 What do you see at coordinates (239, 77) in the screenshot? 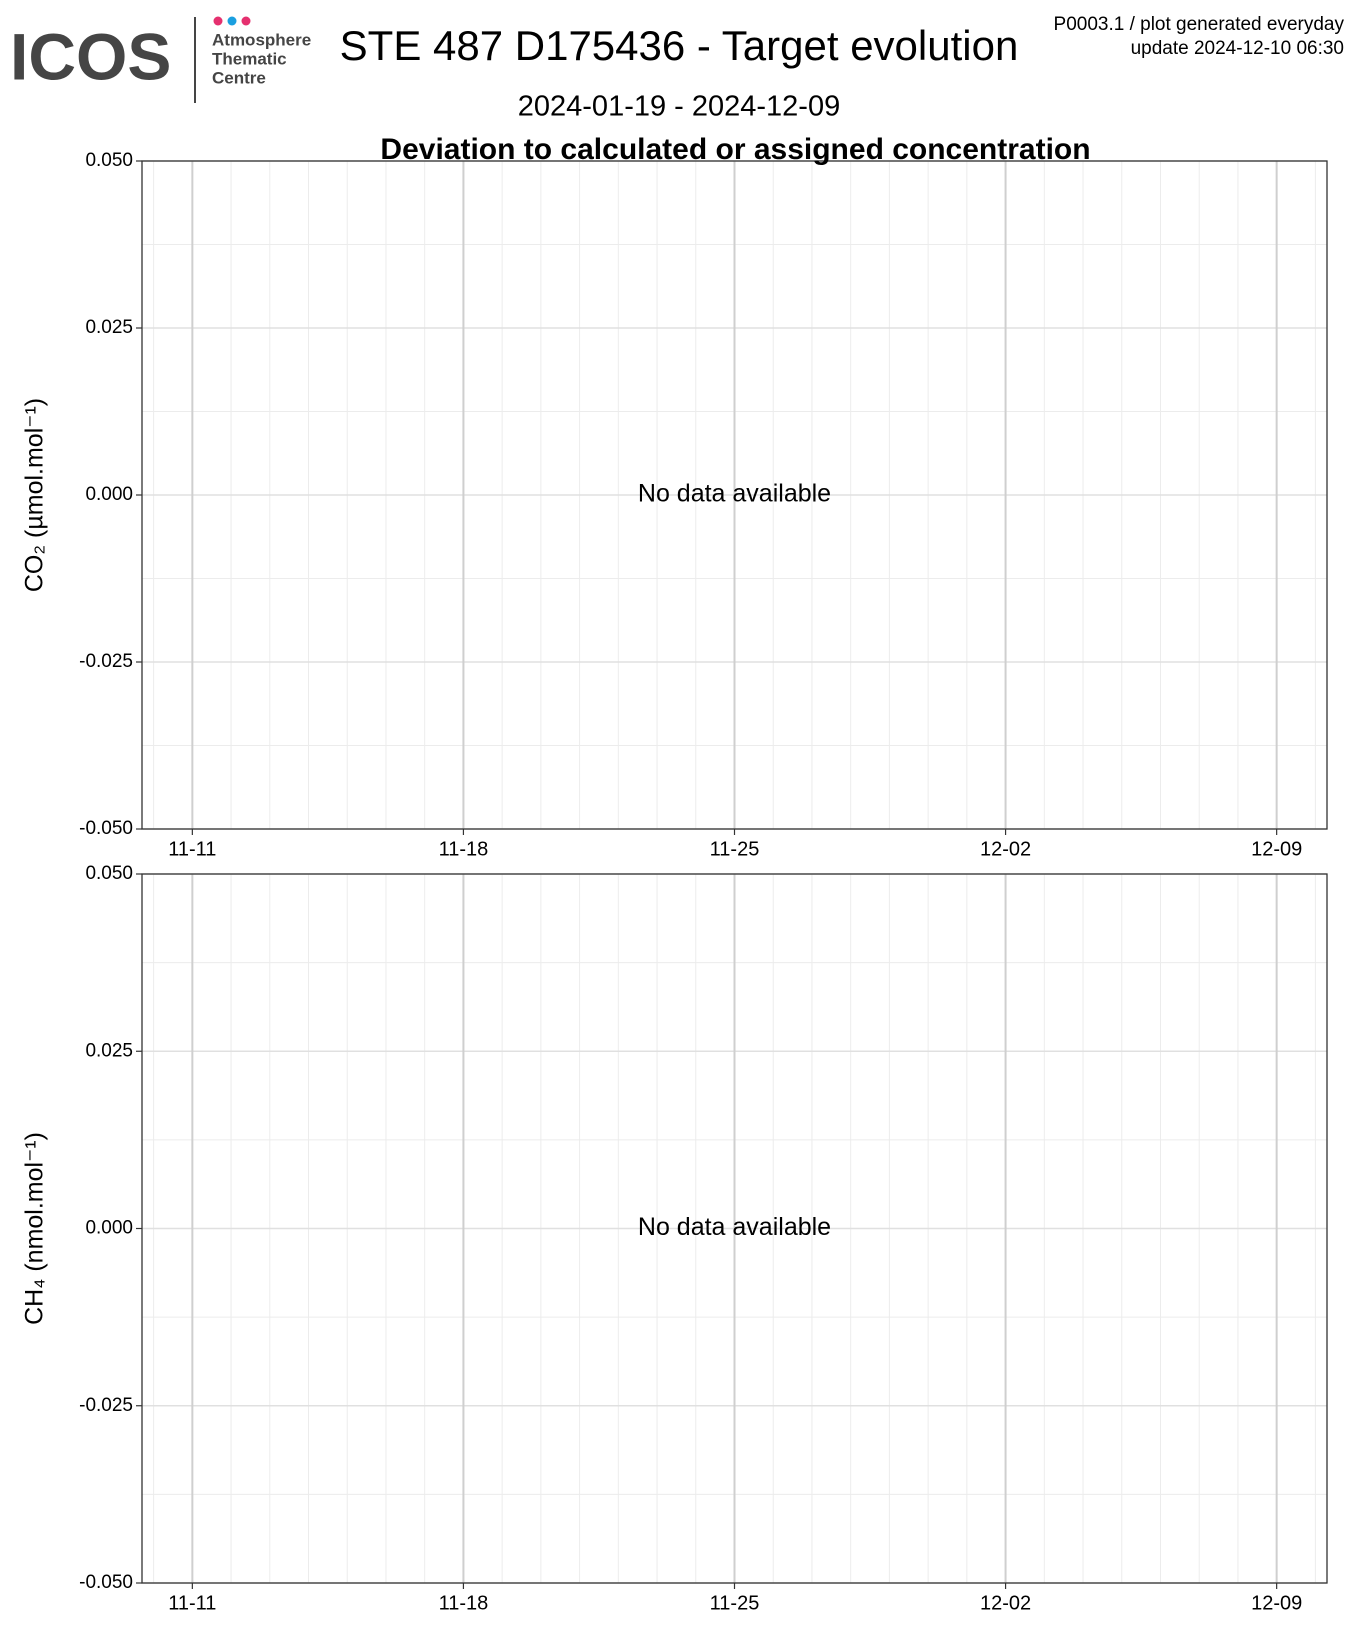
I see `logo-line: Centre` at bounding box center [239, 77].